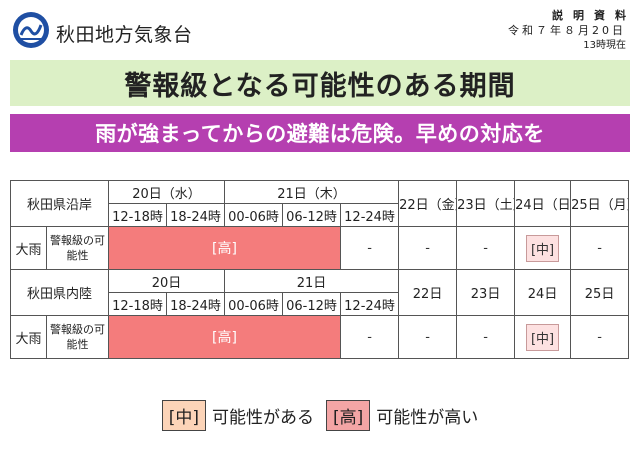 This screenshot has width=640, height=465. Describe the element at coordinates (312, 304) in the screenshot. I see `inland-slot: 06-12時` at that location.